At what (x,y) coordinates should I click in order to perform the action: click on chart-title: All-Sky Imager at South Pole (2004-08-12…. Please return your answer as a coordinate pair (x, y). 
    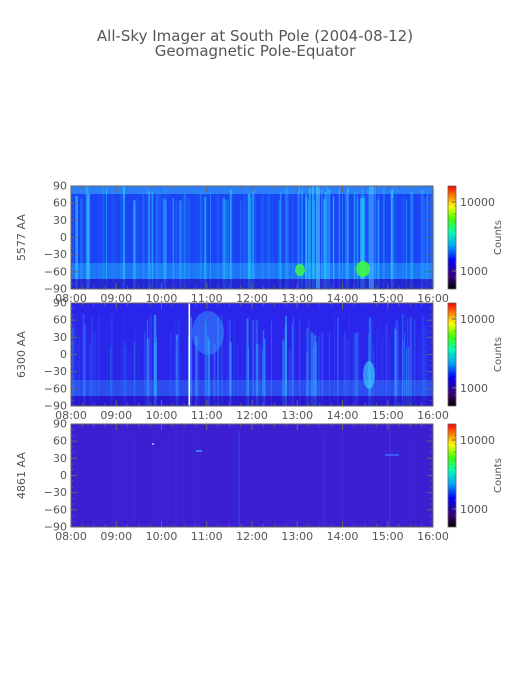
    Looking at the image, I should click on (255, 36).